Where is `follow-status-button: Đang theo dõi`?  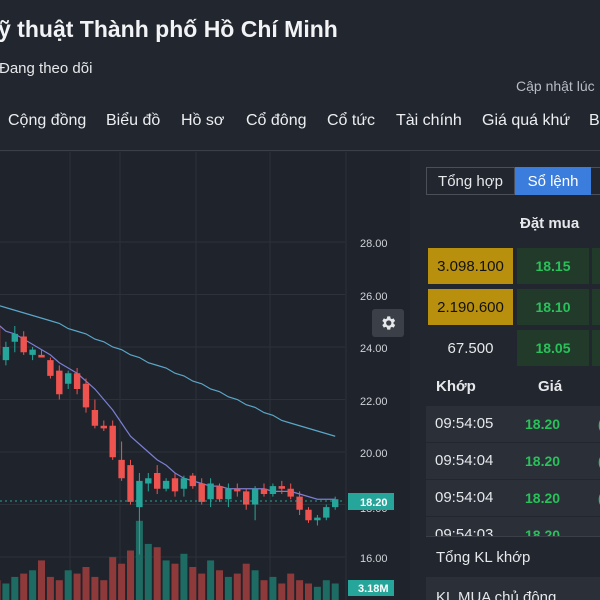 follow-status-button: Đang theo dõi is located at coordinates (46, 68).